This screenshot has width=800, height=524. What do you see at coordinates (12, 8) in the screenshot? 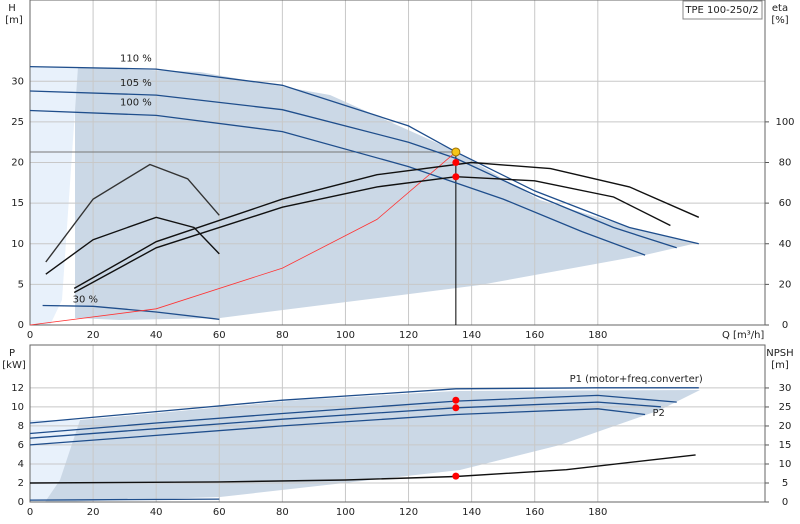
I see `y-axis-label: H` at bounding box center [12, 8].